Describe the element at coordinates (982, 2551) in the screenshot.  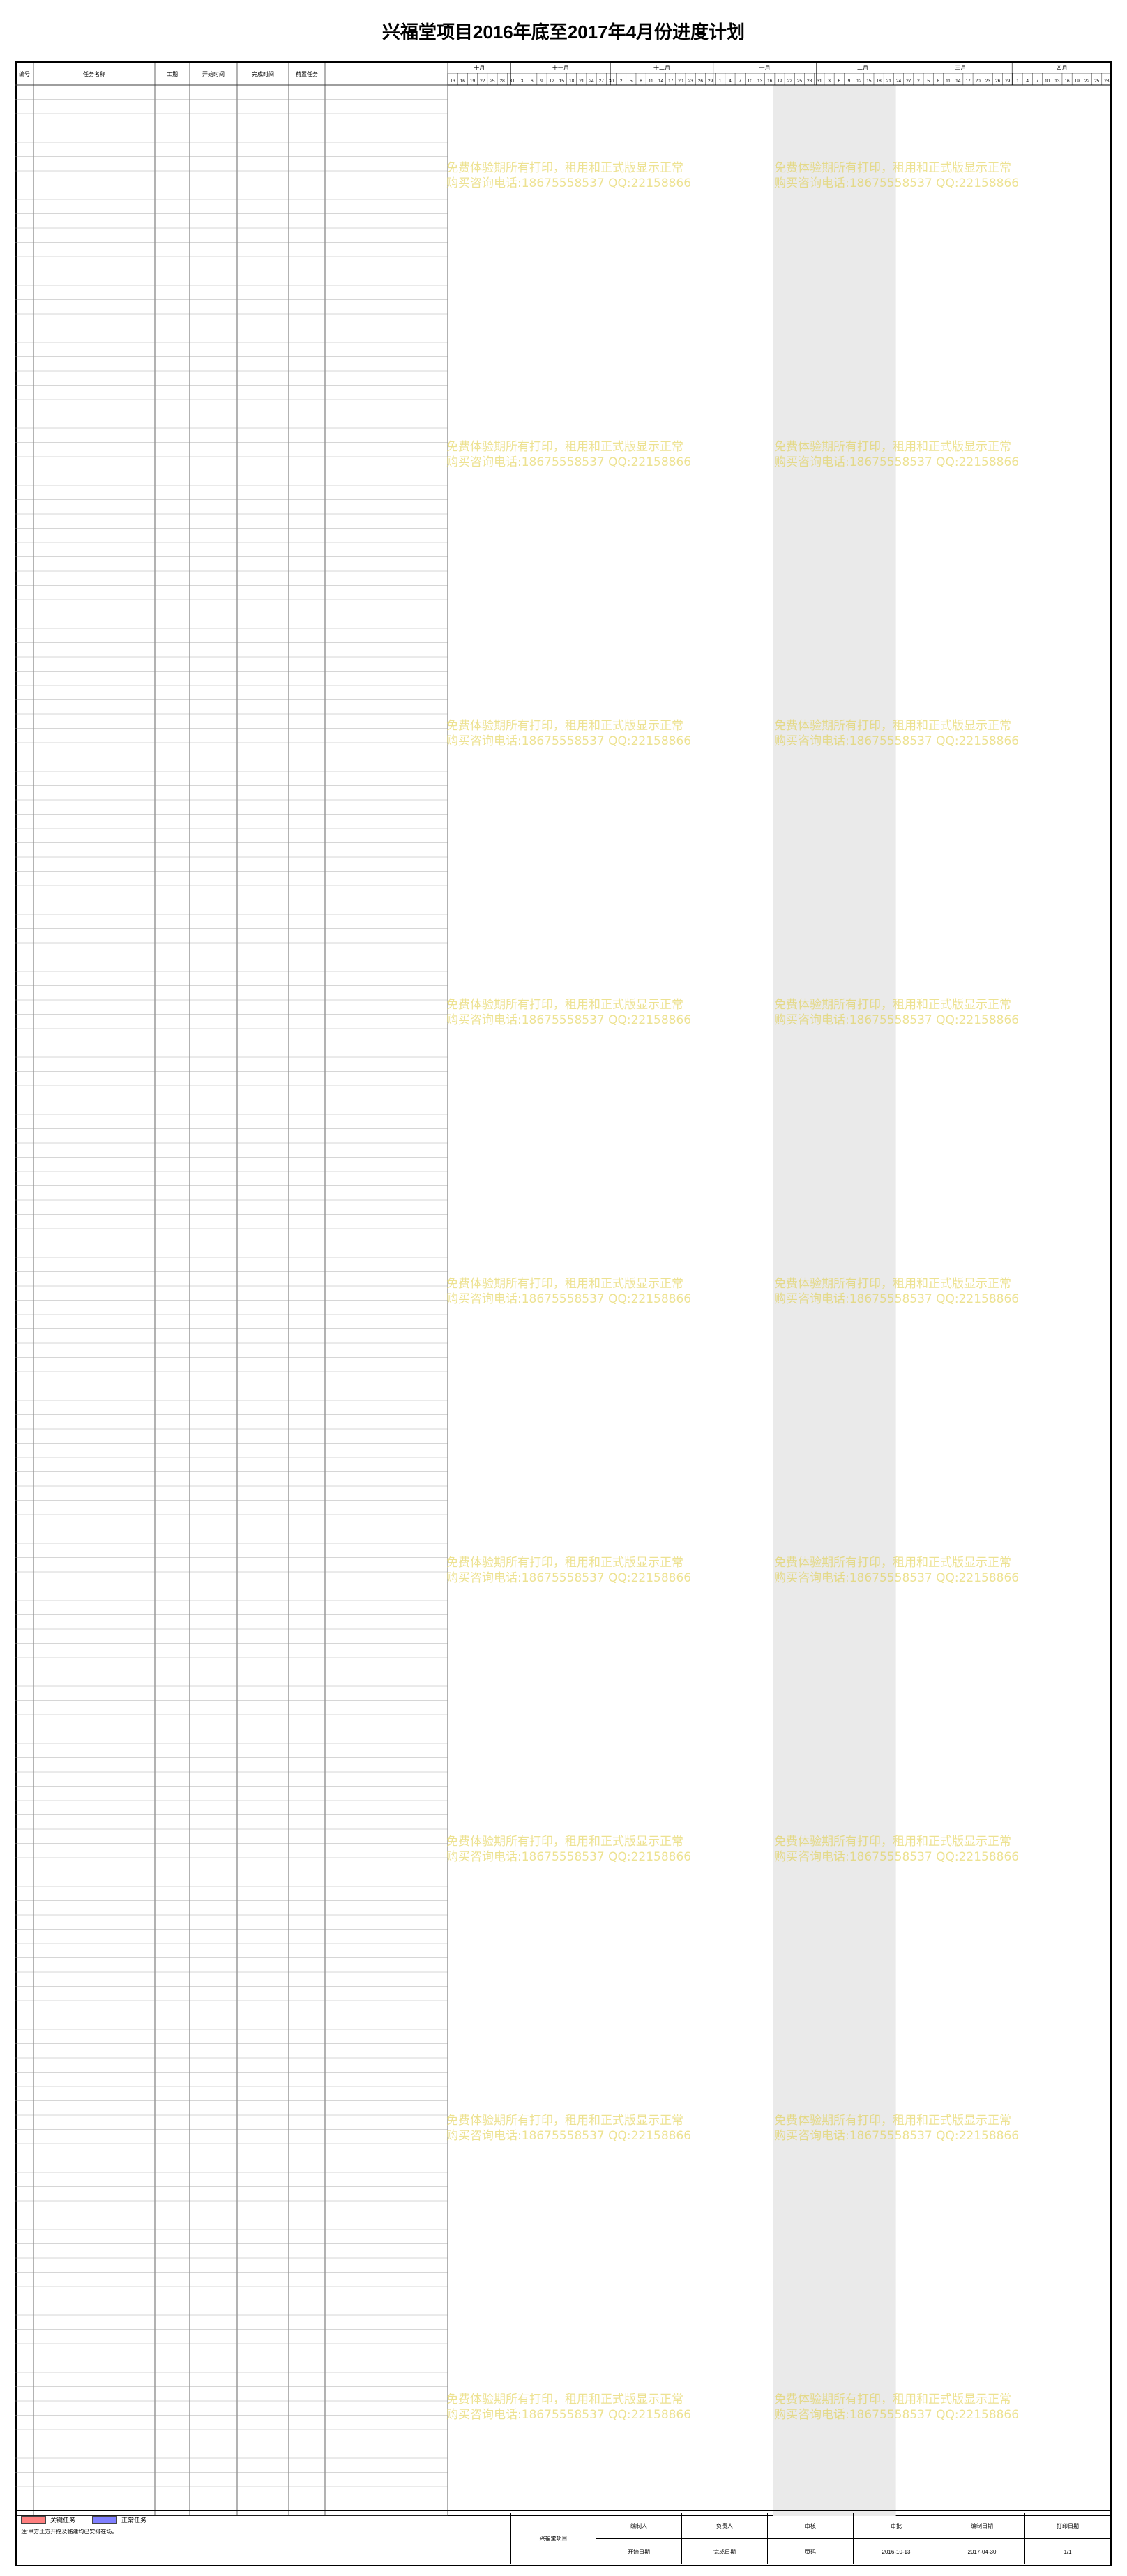
I see `footer-cell: 2017-04-30` at that location.